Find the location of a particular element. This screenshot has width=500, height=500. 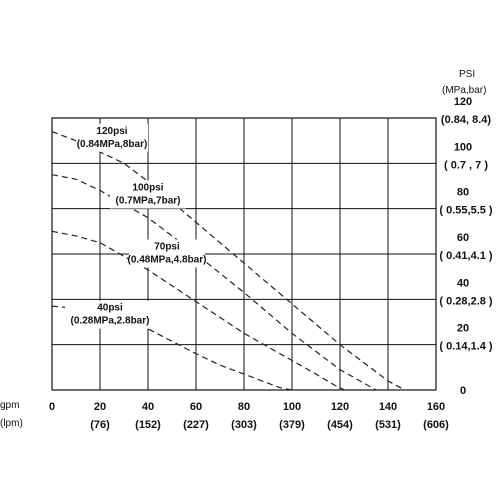

series-name-line2: (0.84MPa,8bar) is located at coordinates (112, 144).